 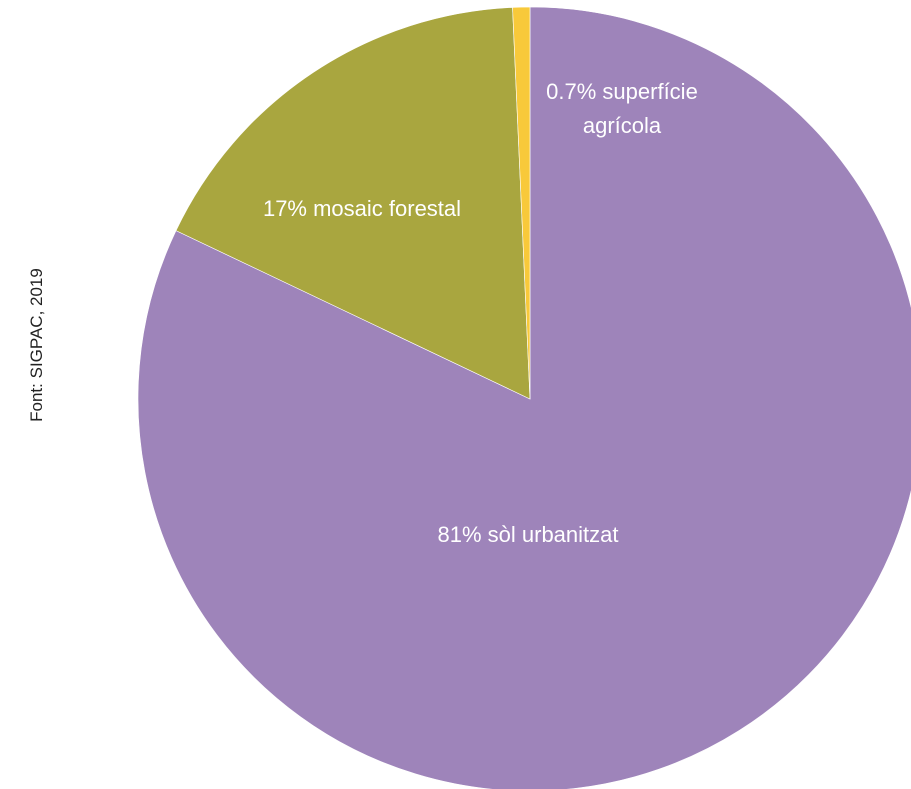 I want to click on pie-slice-label-line: 0.7% superfície, so click(x=622, y=91).